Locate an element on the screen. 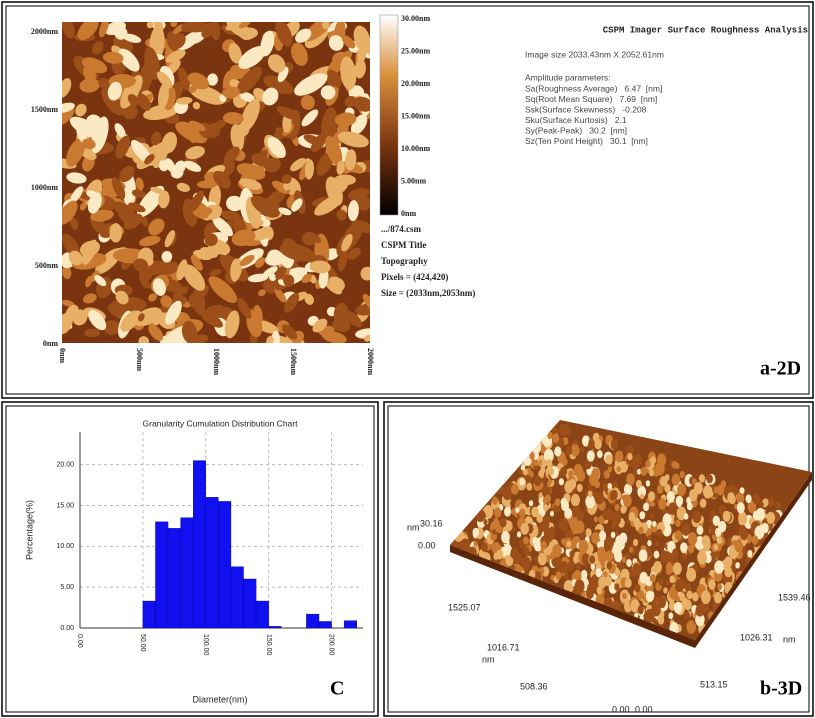 This screenshot has height=718, width=815. colorbar-label: 15.00nm is located at coordinates (415, 115).